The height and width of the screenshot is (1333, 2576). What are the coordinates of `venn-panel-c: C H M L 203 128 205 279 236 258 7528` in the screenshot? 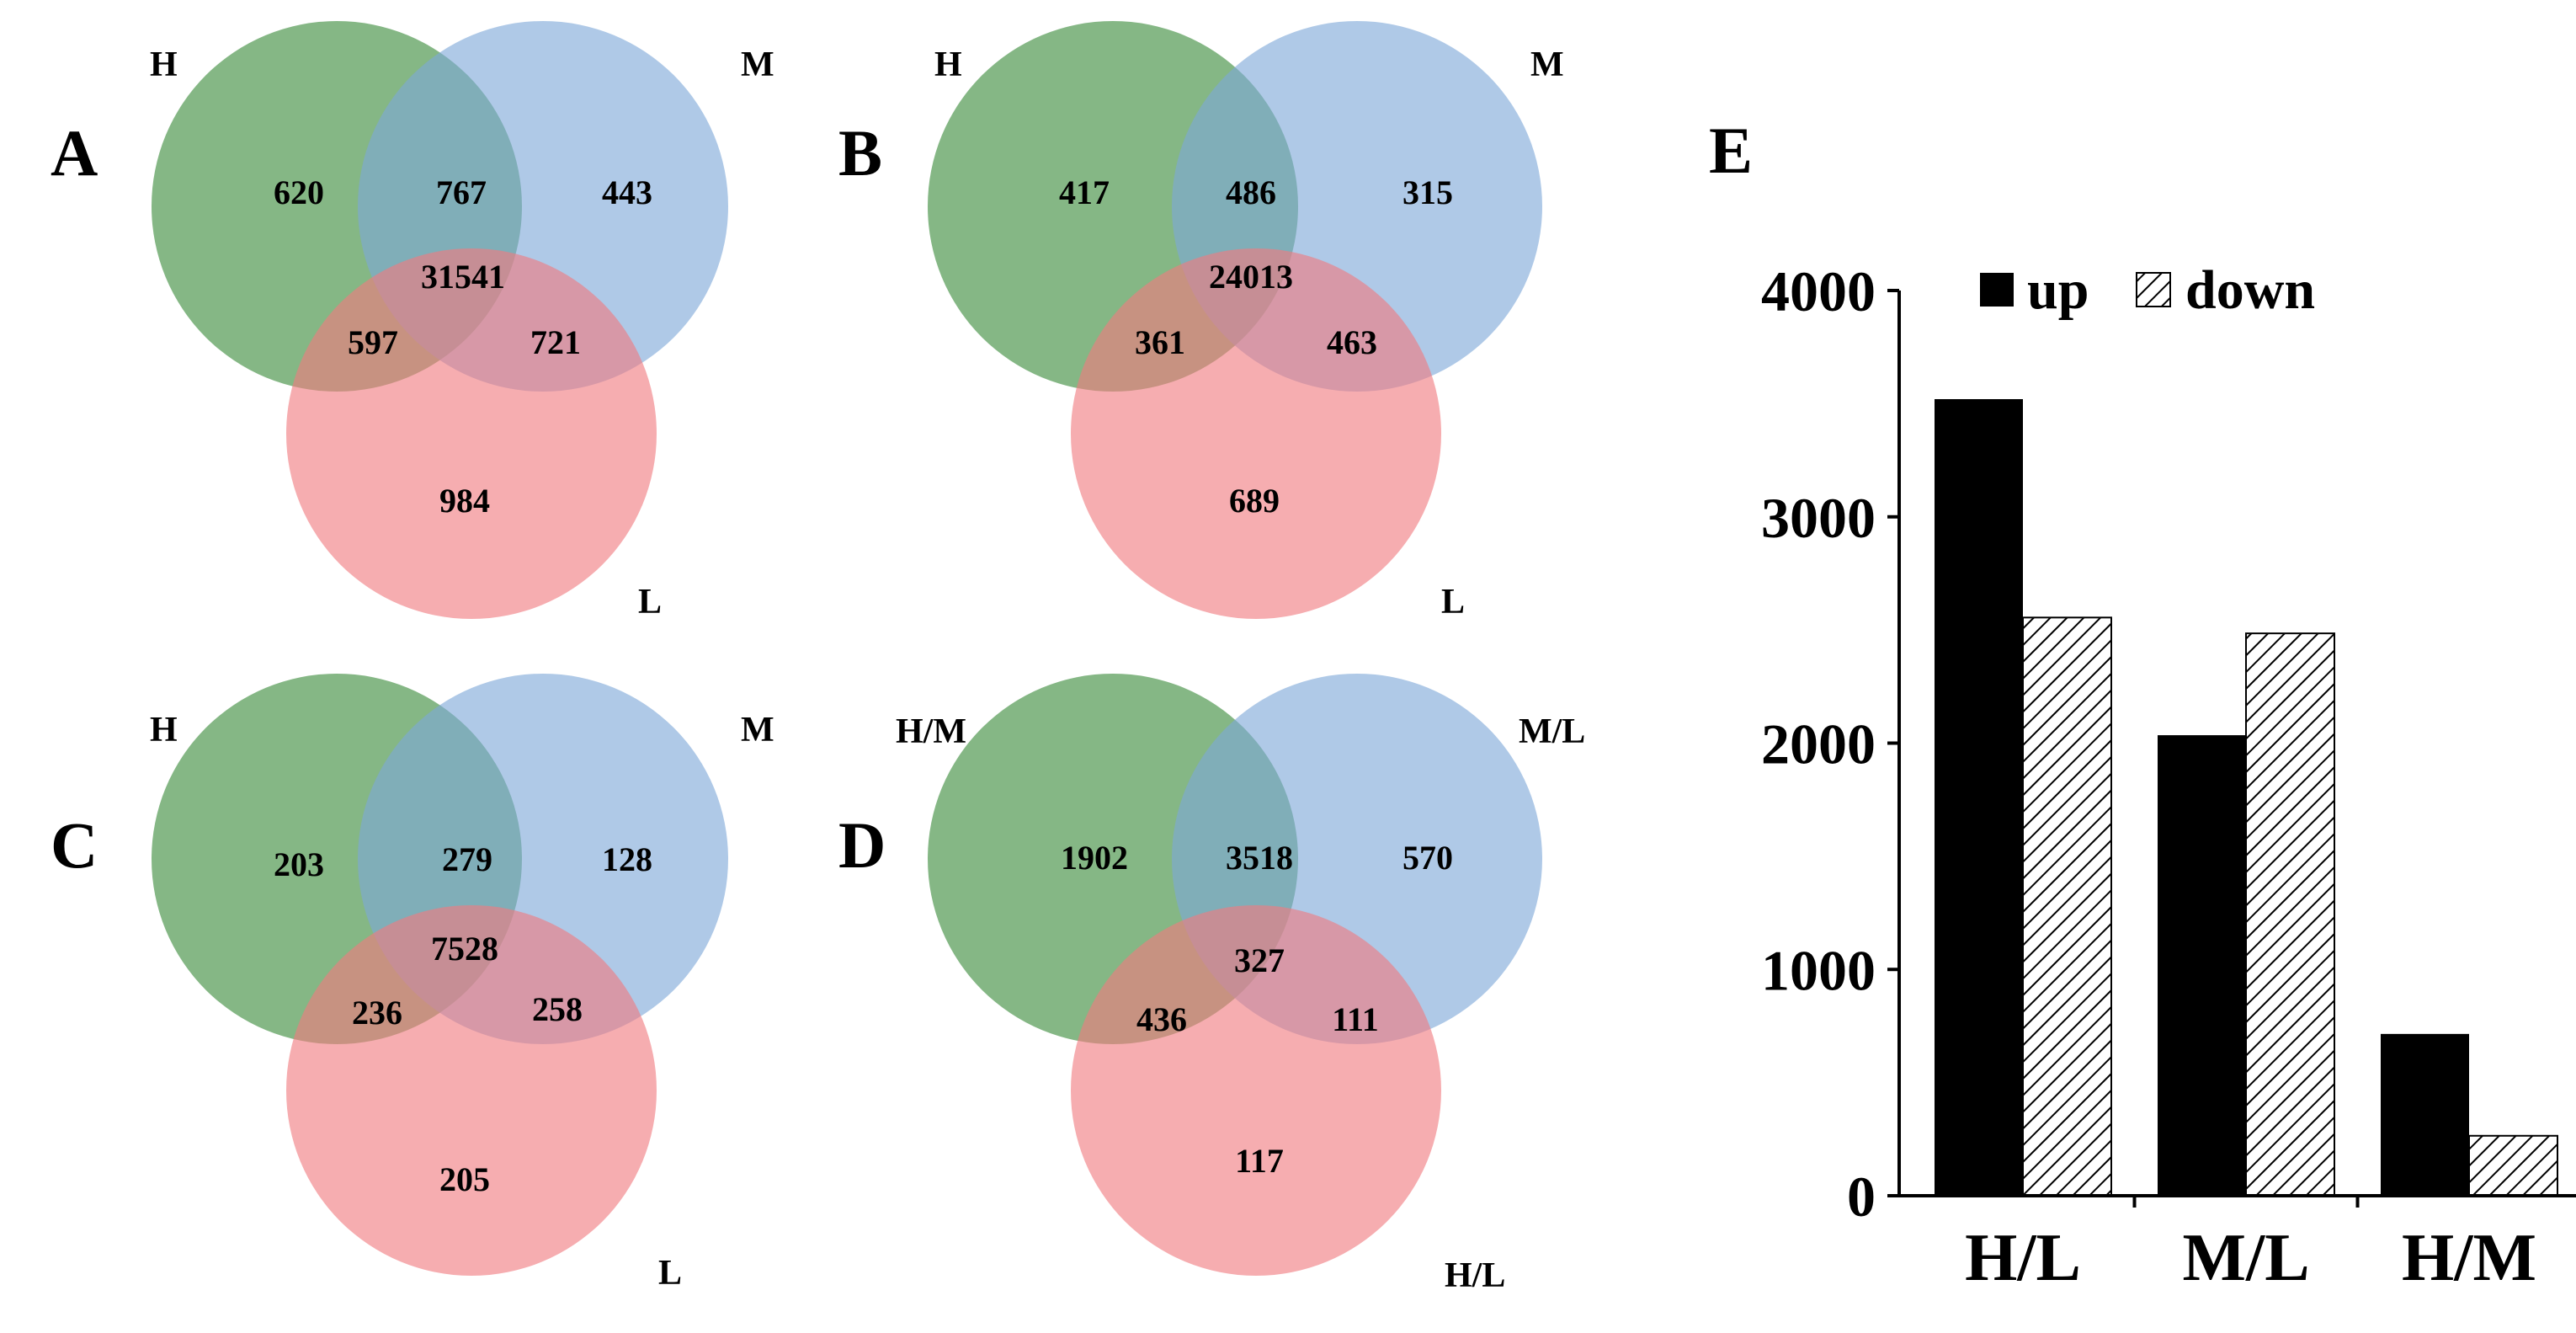 It's located at (413, 983).